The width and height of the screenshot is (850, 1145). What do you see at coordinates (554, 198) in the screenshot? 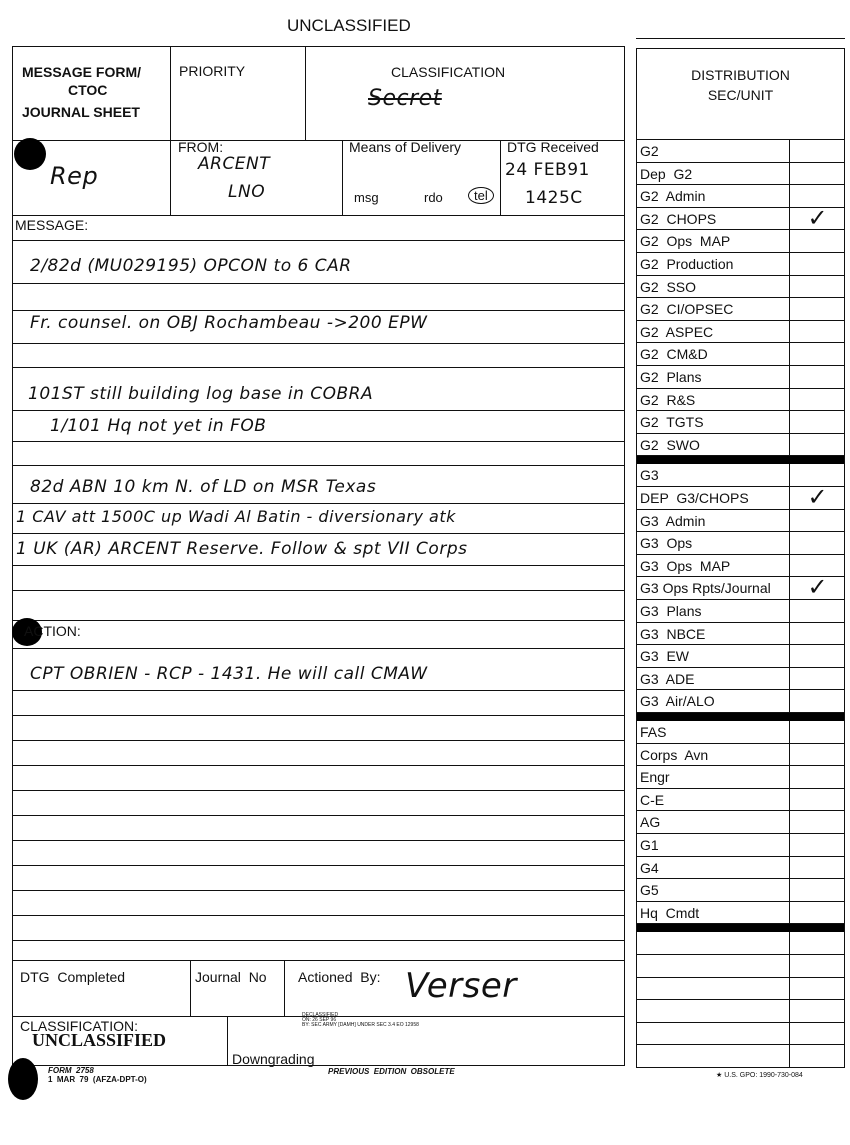
I see `dtg-received-time: 1425C` at bounding box center [554, 198].